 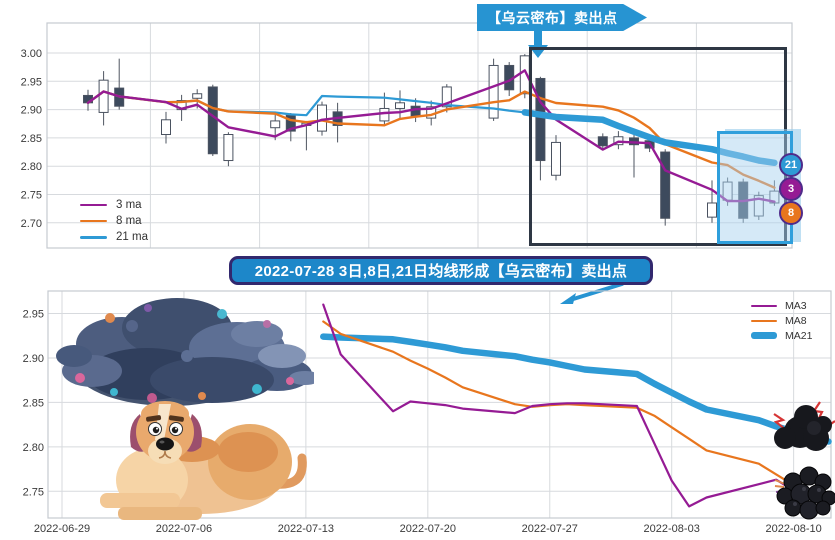 I want to click on legend-label-21ma: 21 ma, so click(x=132, y=237).